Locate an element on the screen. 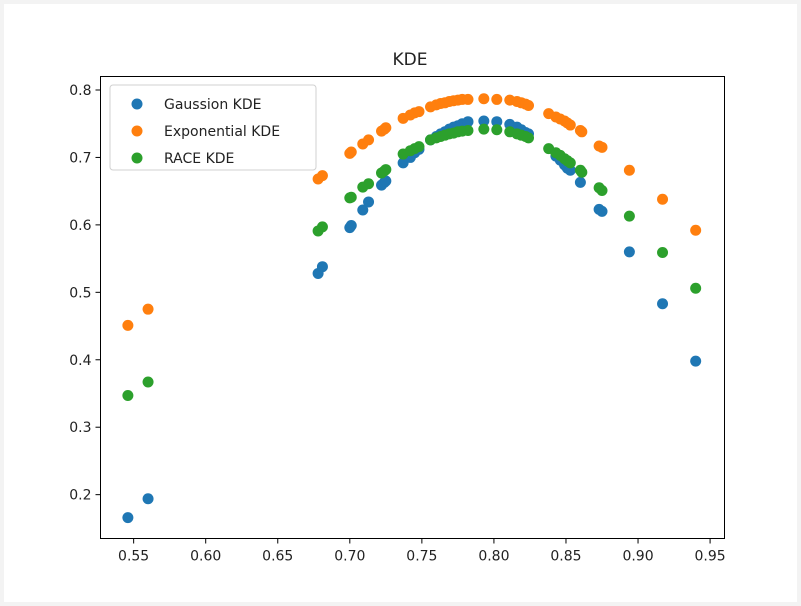  y-tick-label: 0.5 is located at coordinates (80, 293).